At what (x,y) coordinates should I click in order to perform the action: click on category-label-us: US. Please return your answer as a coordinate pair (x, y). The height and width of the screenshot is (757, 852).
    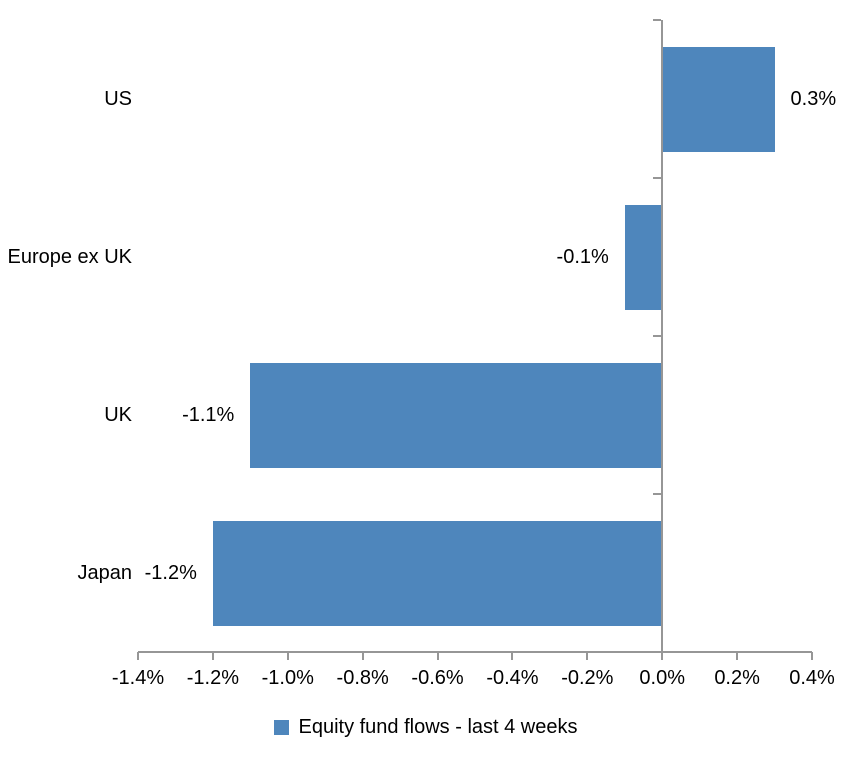
    Looking at the image, I should click on (118, 99).